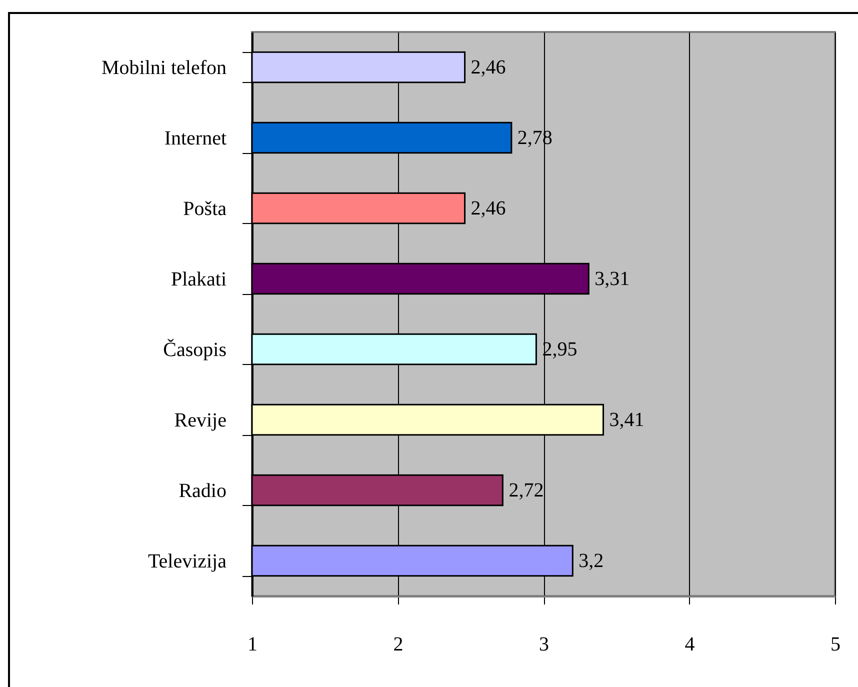  What do you see at coordinates (198, 279) in the screenshot?
I see `y-tick-label: Plakati` at bounding box center [198, 279].